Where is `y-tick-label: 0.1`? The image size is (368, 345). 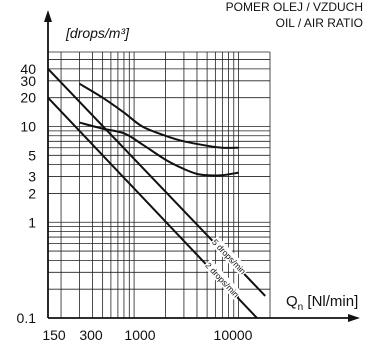 y-tick-label: 0.1 is located at coordinates (27, 318).